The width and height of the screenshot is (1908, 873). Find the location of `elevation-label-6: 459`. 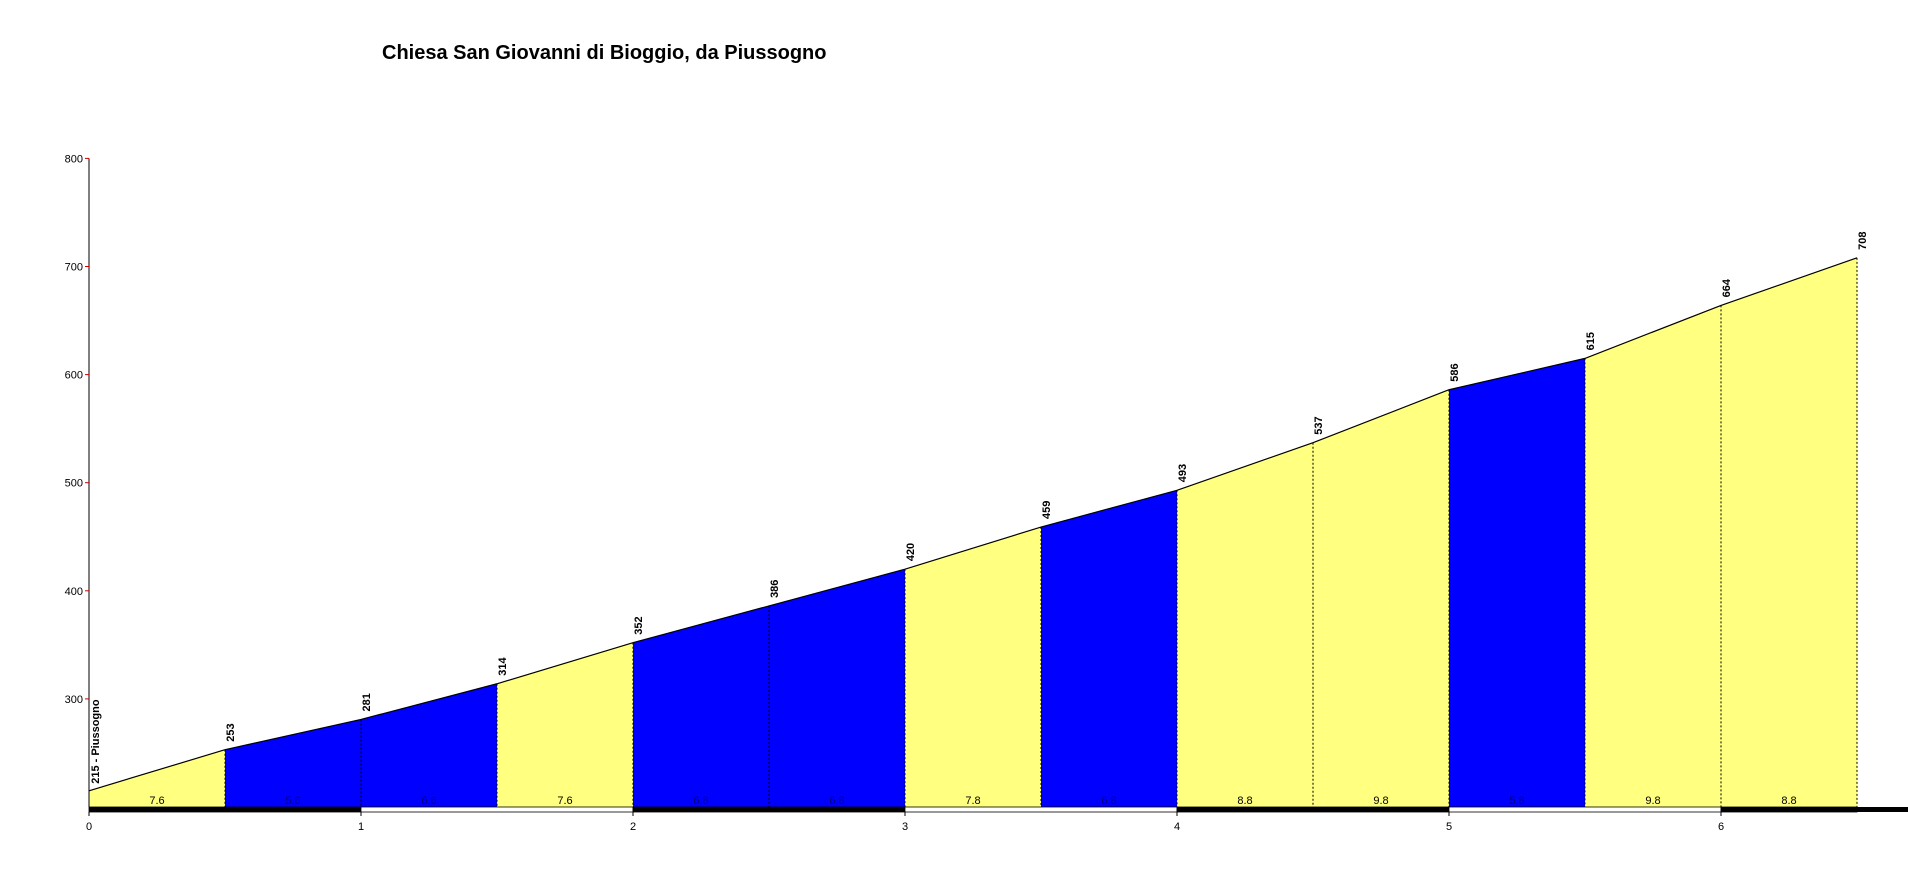

elevation-label-6: 459 is located at coordinates (1047, 510).